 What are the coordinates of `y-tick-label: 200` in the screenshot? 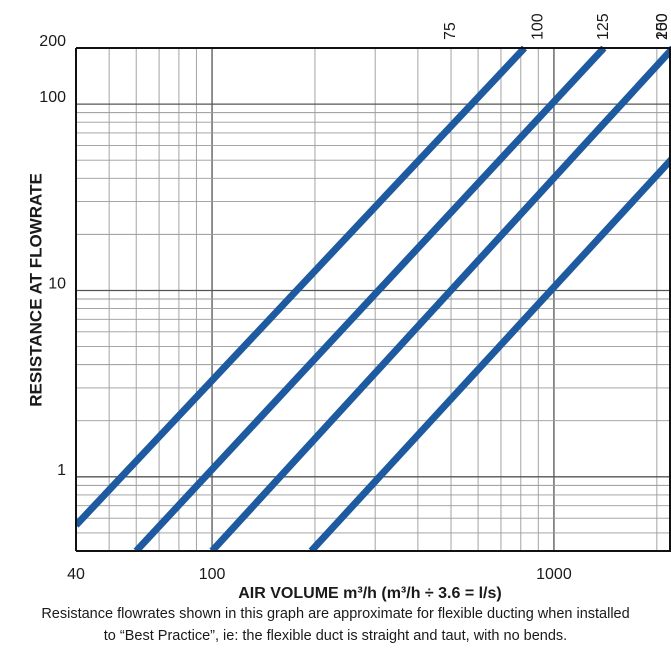 It's located at (52, 41).